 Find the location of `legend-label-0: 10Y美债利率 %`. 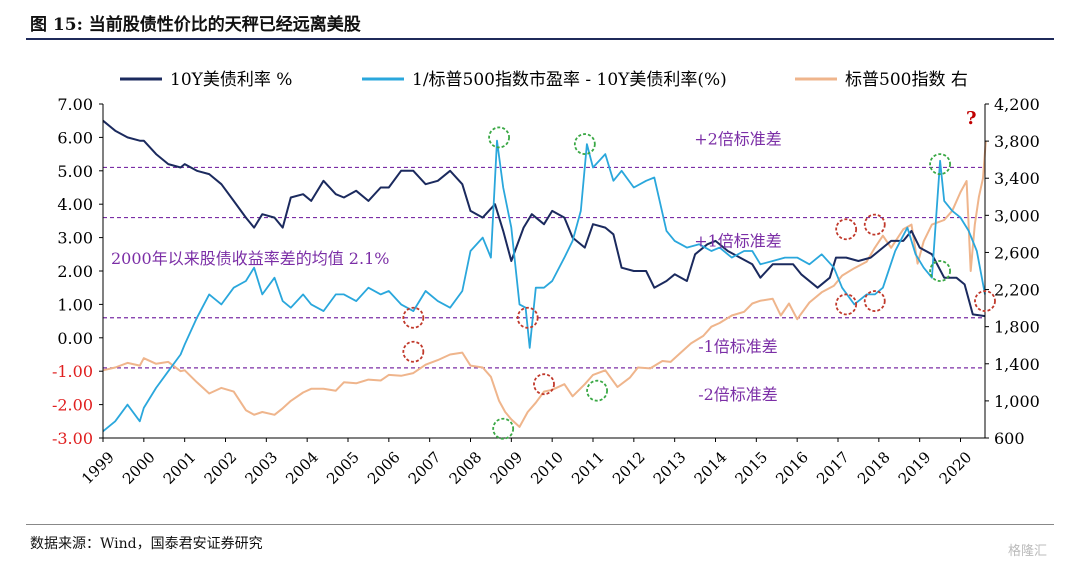

legend-label-0: 10Y美债利率 % is located at coordinates (231, 80).